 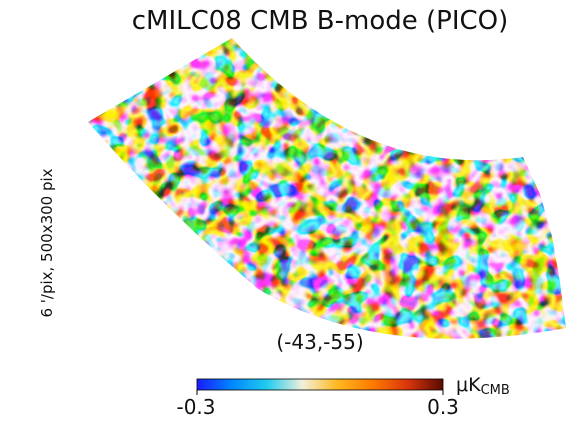 What do you see at coordinates (443, 407) in the screenshot?
I see `colorbar-max-label: 0.3` at bounding box center [443, 407].